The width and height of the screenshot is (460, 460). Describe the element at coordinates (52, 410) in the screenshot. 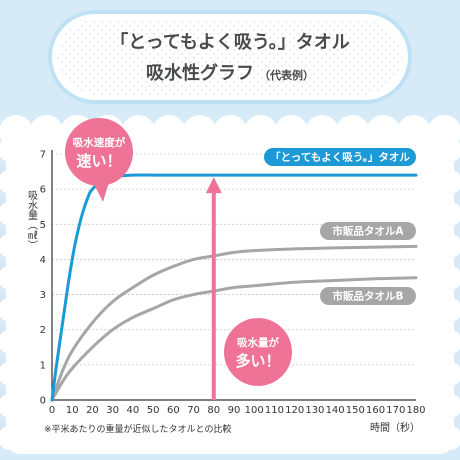

I see `x-tick-label: 0` at that location.